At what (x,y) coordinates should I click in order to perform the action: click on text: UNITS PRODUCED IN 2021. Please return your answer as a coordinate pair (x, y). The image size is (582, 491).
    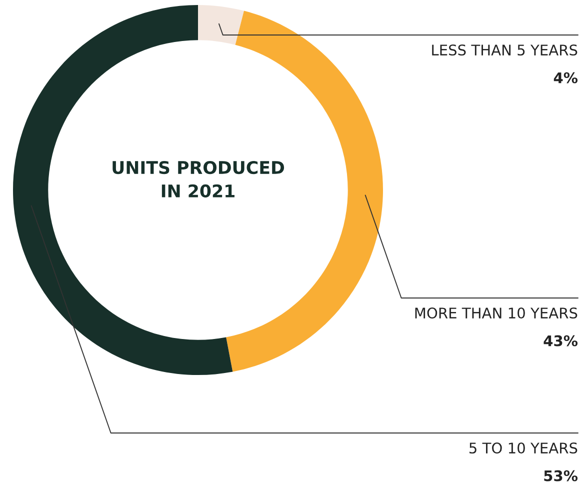
    Looking at the image, I should click on (198, 179).